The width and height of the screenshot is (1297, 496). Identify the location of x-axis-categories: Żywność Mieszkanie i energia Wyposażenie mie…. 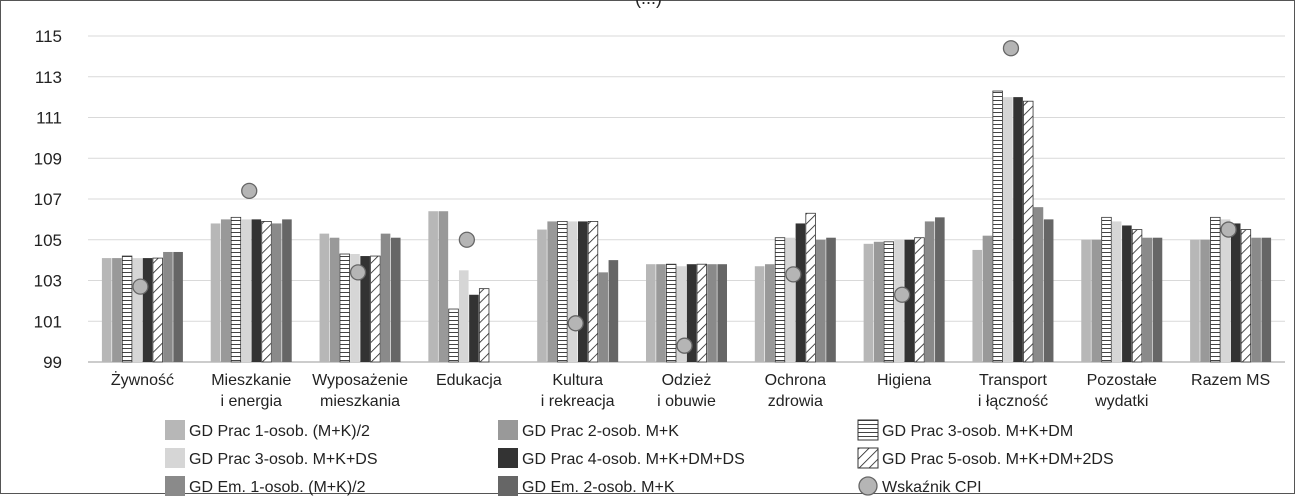
(690, 390).